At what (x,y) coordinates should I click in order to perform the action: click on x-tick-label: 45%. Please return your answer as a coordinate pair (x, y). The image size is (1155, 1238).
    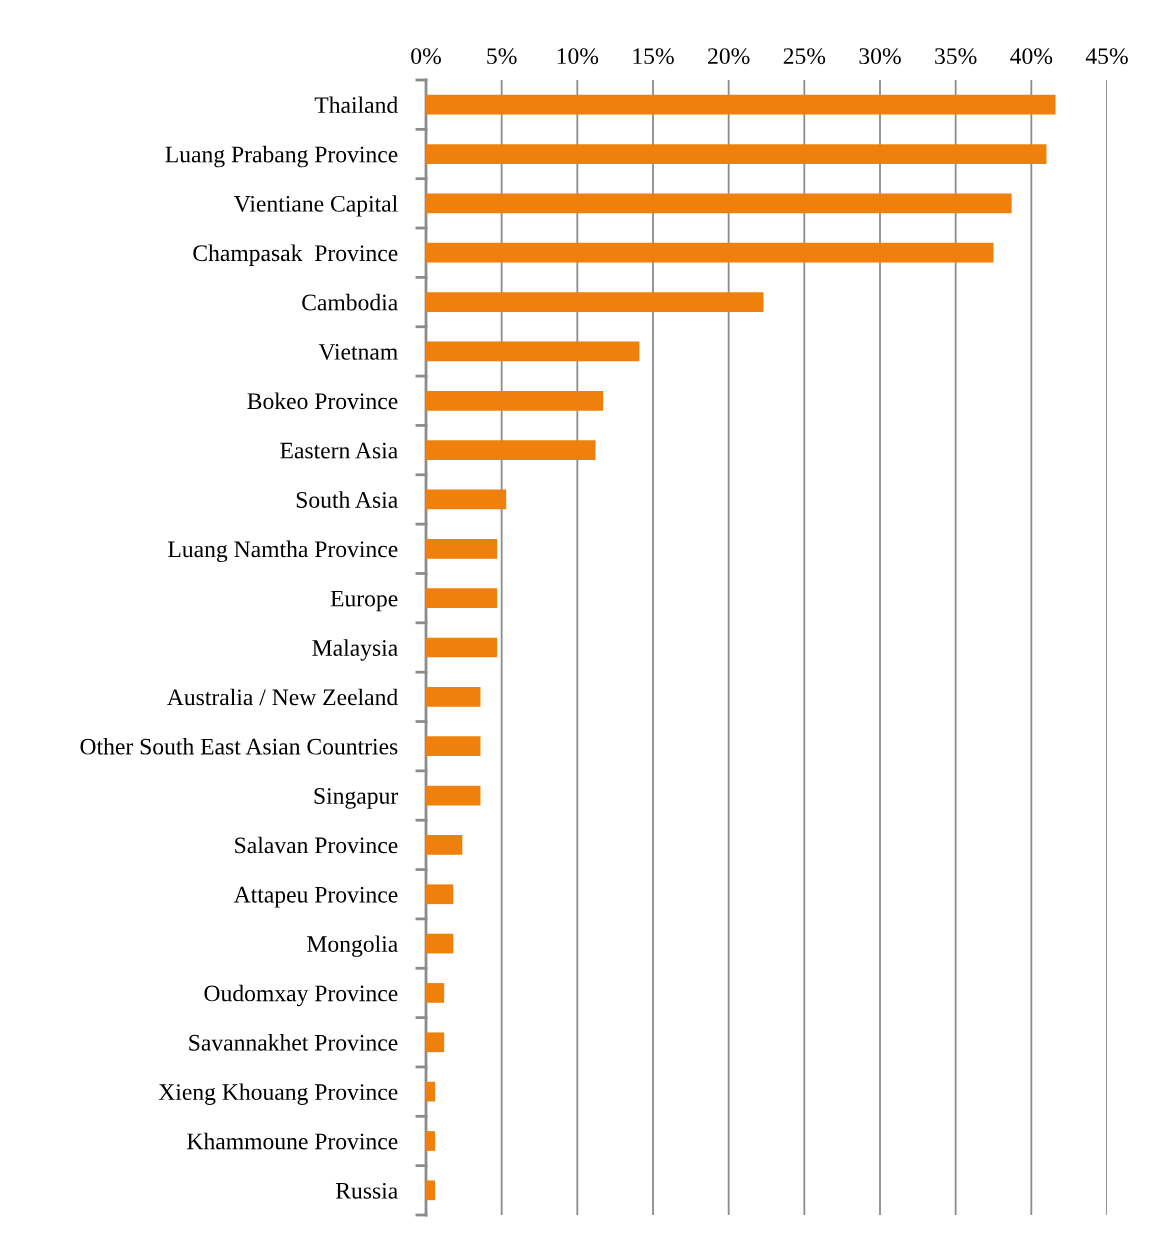
    Looking at the image, I should click on (1106, 56).